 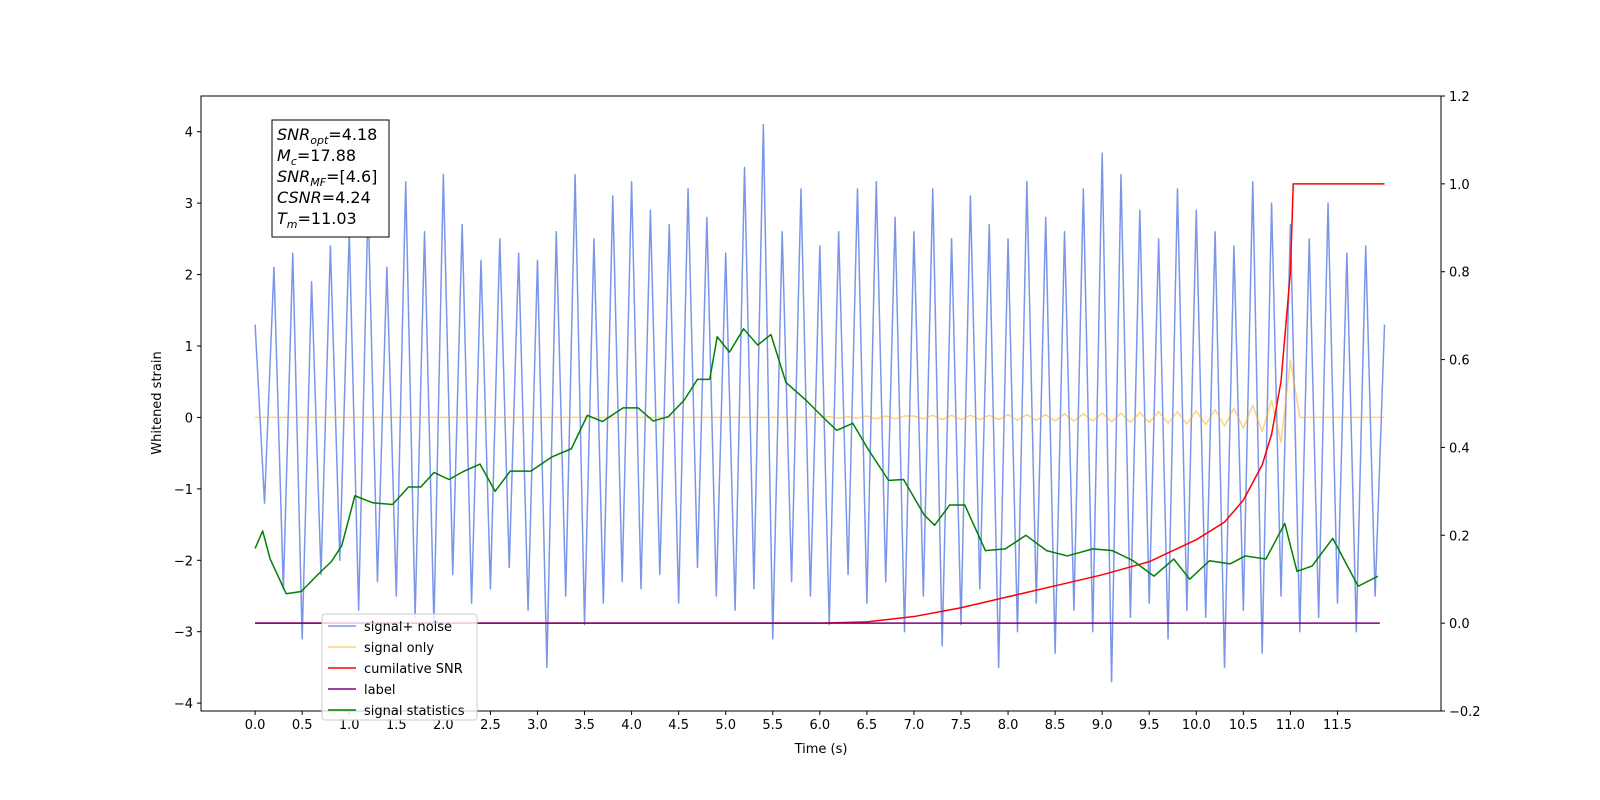 I want to click on annotation-text: =17.88, so click(x=326, y=155).